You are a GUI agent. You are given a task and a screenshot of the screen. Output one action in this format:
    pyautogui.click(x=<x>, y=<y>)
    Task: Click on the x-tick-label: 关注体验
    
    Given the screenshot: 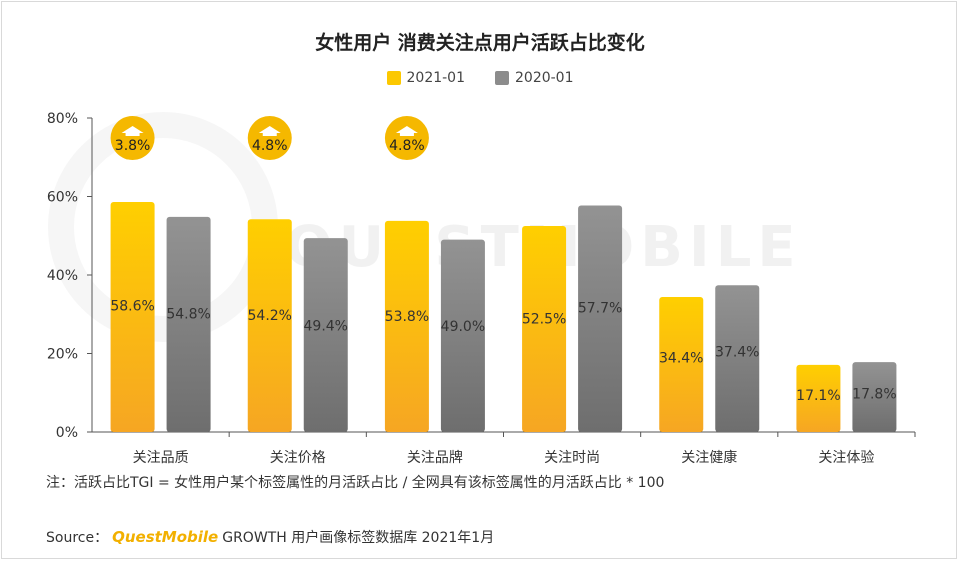 What is the action you would take?
    pyautogui.click(x=846, y=458)
    